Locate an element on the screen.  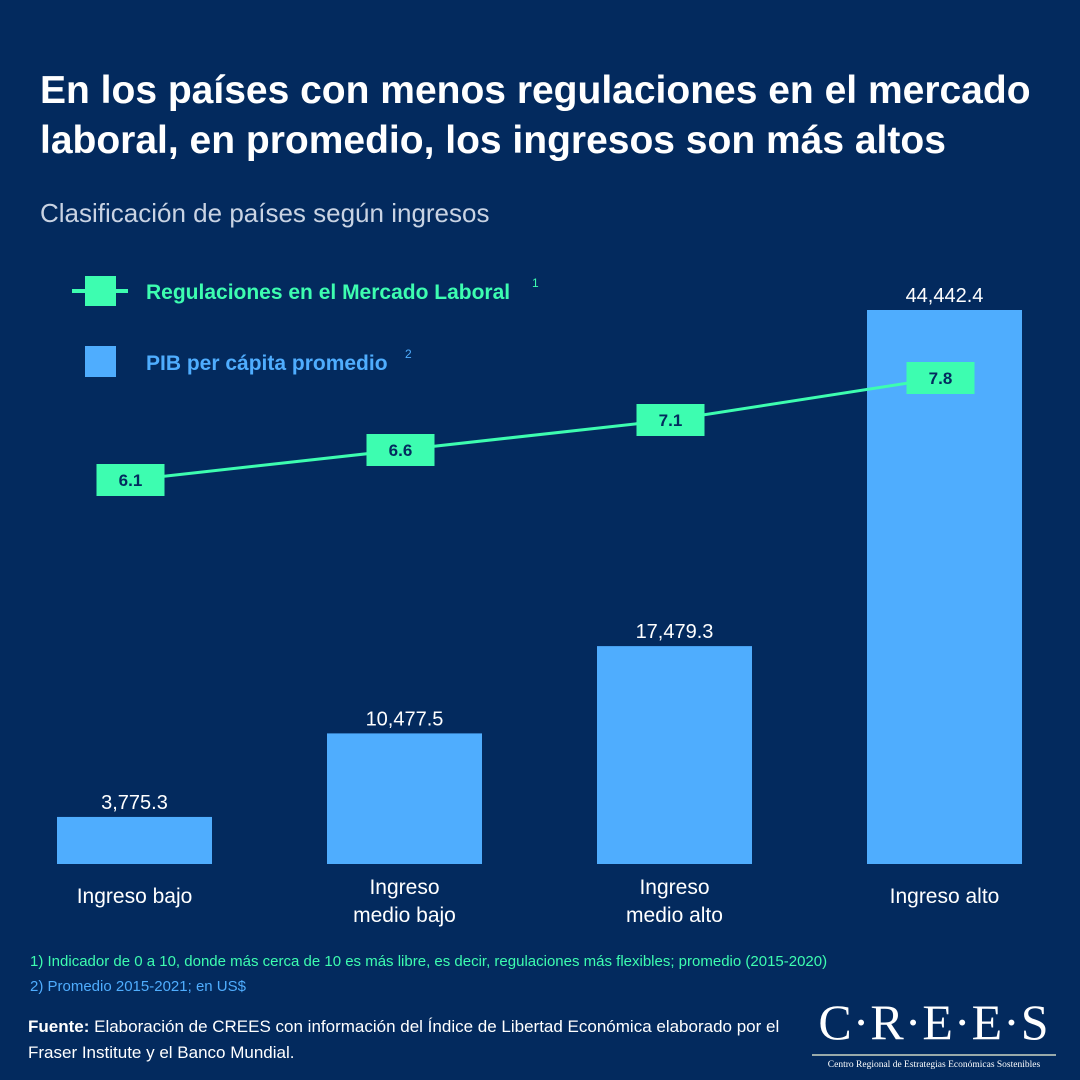
bar-label: 10,477.5 is located at coordinates (405, 719).